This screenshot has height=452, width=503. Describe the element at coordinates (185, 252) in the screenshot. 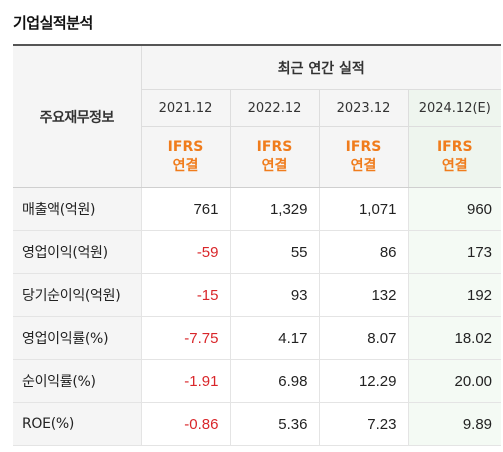

I see `cell-value: -59` at that location.